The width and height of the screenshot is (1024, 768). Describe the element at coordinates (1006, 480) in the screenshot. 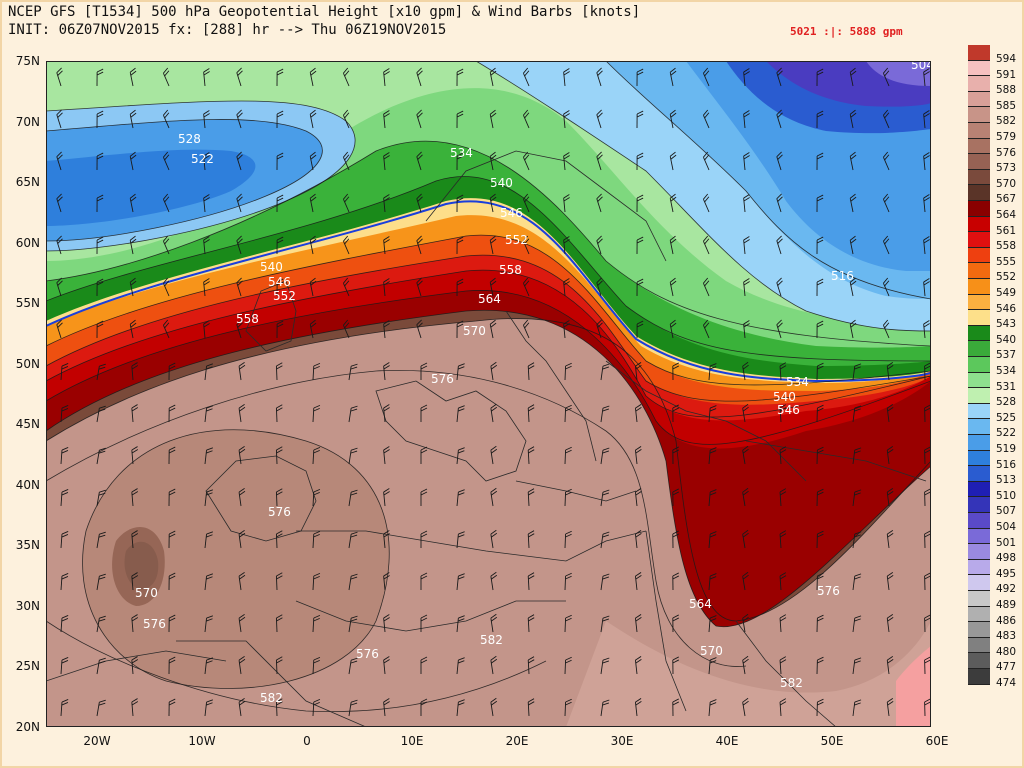

I see `colorbar-label: 513` at that location.